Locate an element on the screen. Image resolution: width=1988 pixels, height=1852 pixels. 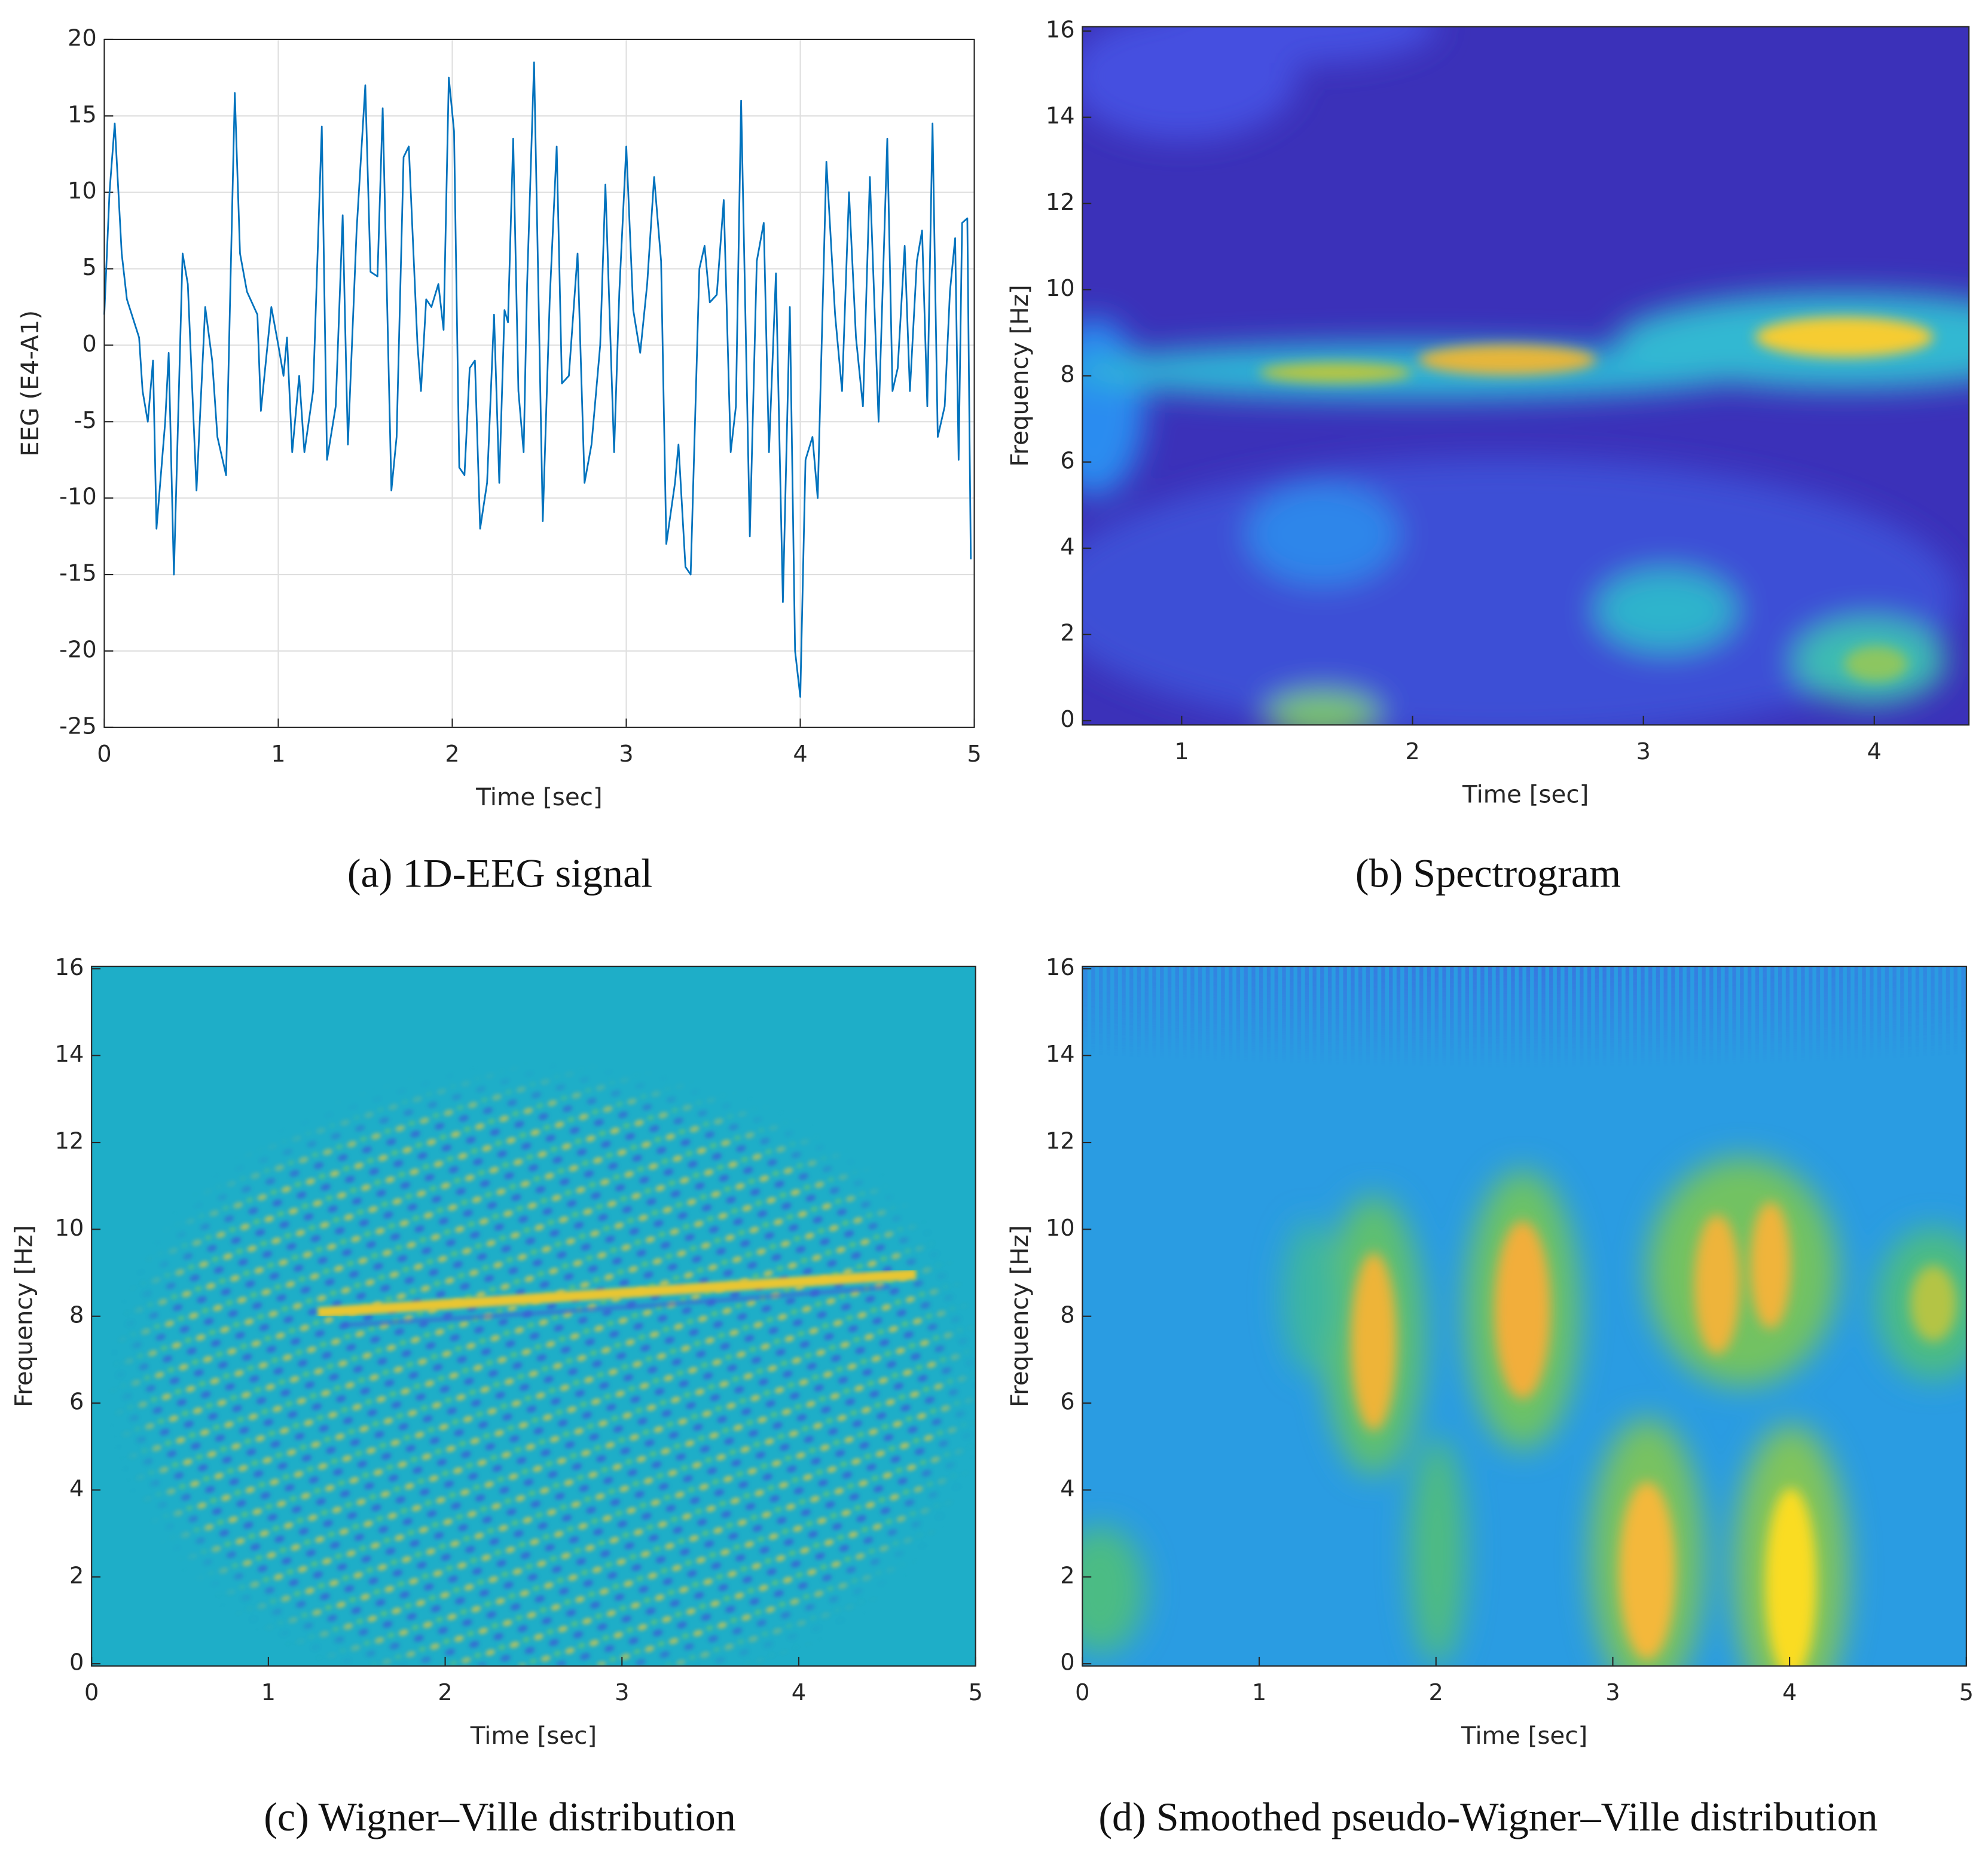
y-tick-label: -10 is located at coordinates (78, 497).